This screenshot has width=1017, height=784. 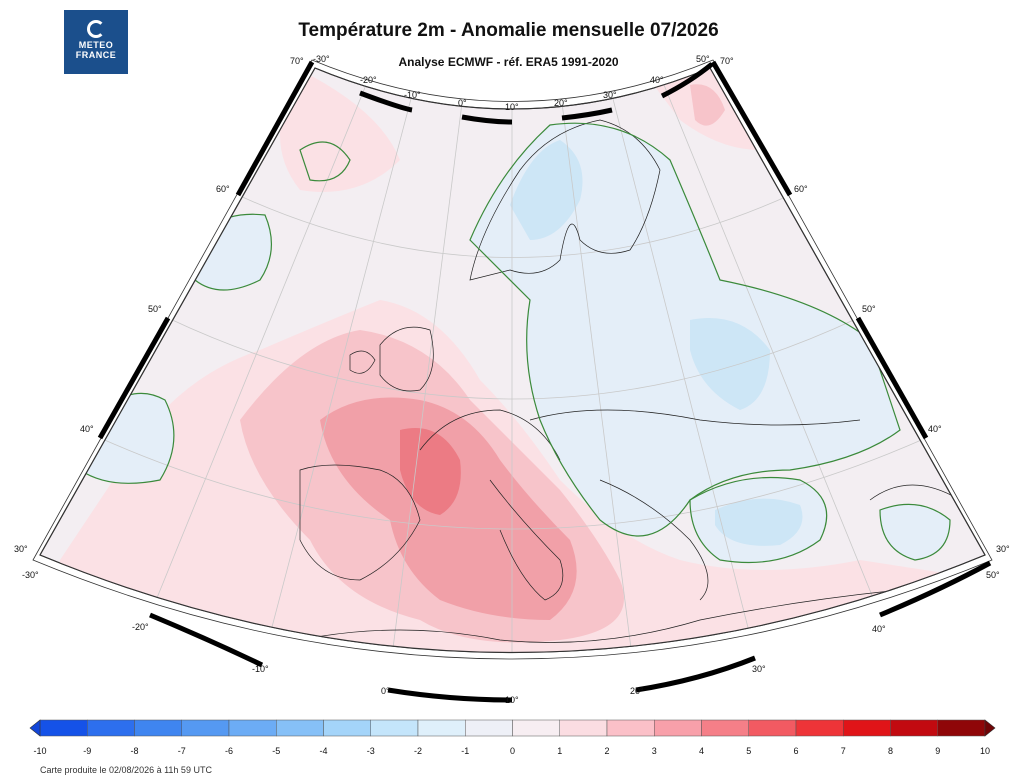 I want to click on anomaly-zone-neg2-scandinavia, so click(x=546, y=190).